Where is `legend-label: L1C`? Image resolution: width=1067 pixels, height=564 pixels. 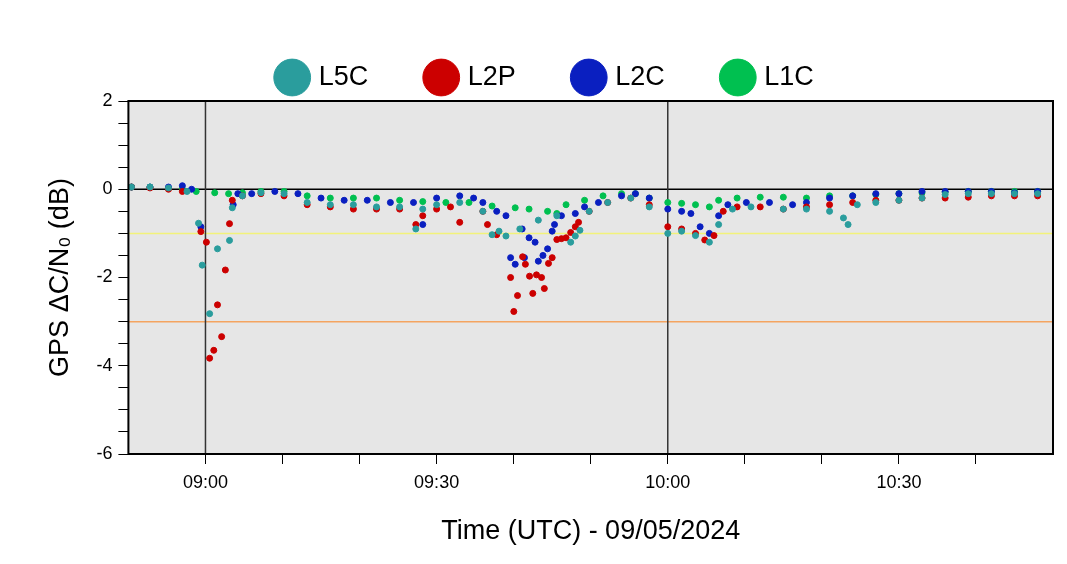
legend-label: L1C is located at coordinates (789, 75).